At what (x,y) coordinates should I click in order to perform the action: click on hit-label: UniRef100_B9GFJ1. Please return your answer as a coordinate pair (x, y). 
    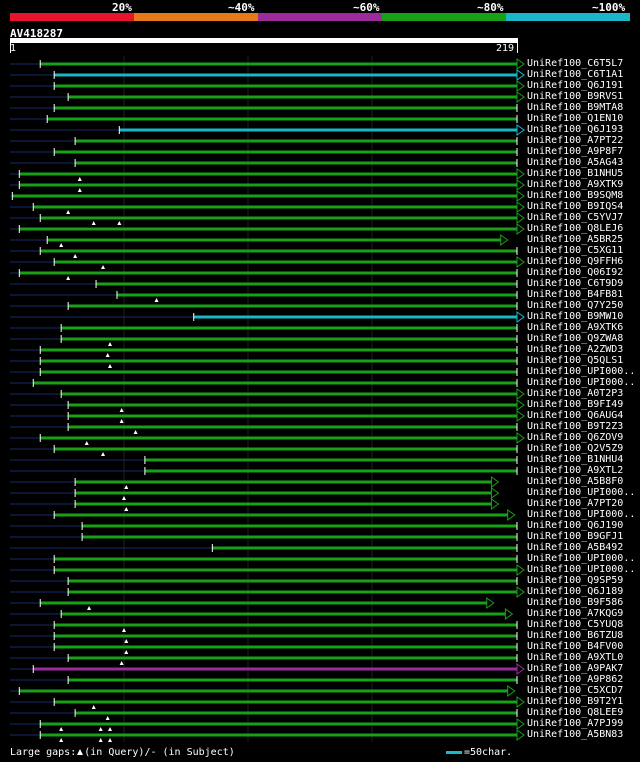
    Looking at the image, I should click on (575, 536).